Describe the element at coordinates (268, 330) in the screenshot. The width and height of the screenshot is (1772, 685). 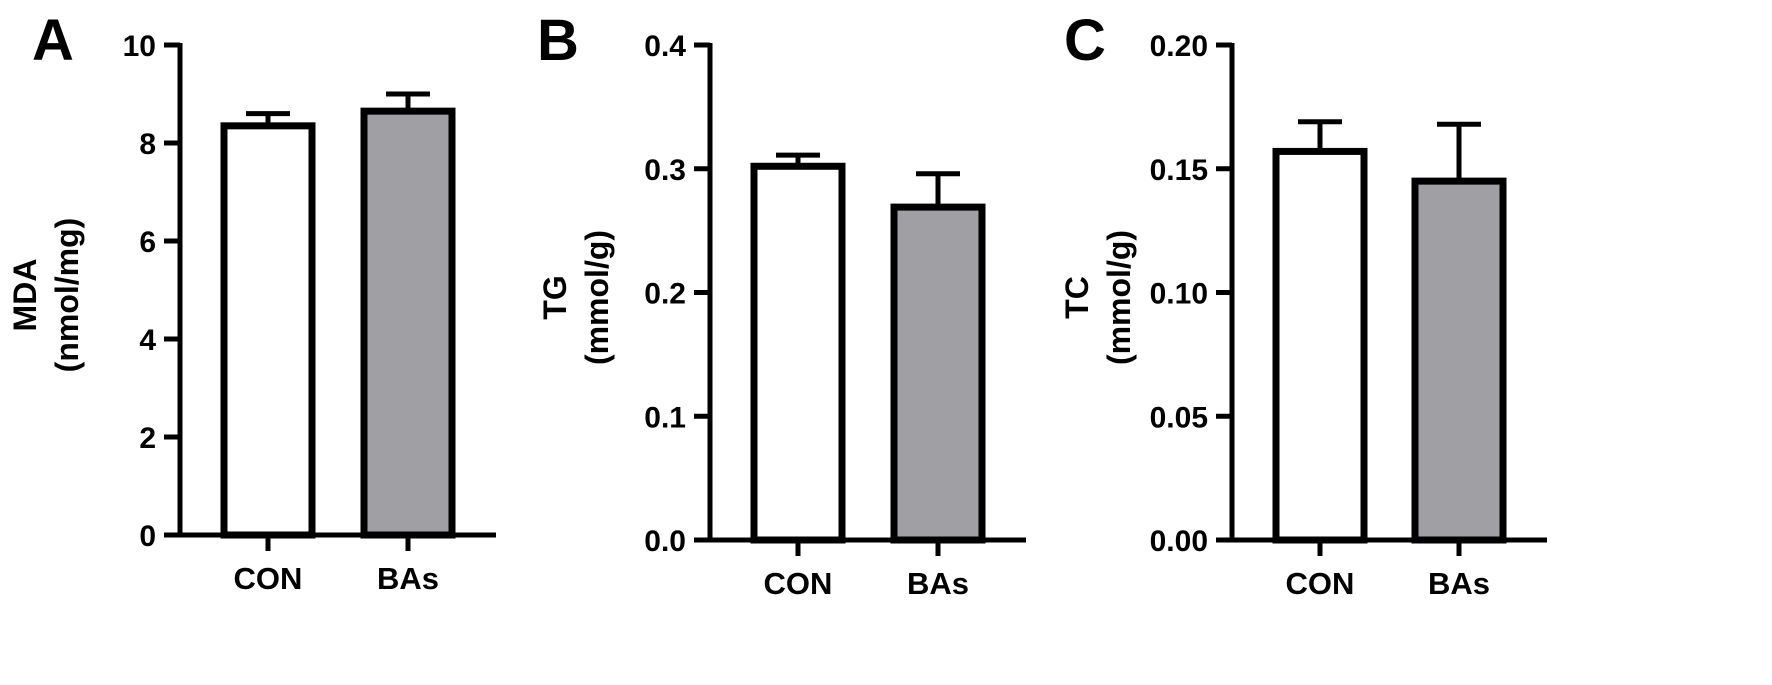
I see `panel-a-bar-con` at that location.